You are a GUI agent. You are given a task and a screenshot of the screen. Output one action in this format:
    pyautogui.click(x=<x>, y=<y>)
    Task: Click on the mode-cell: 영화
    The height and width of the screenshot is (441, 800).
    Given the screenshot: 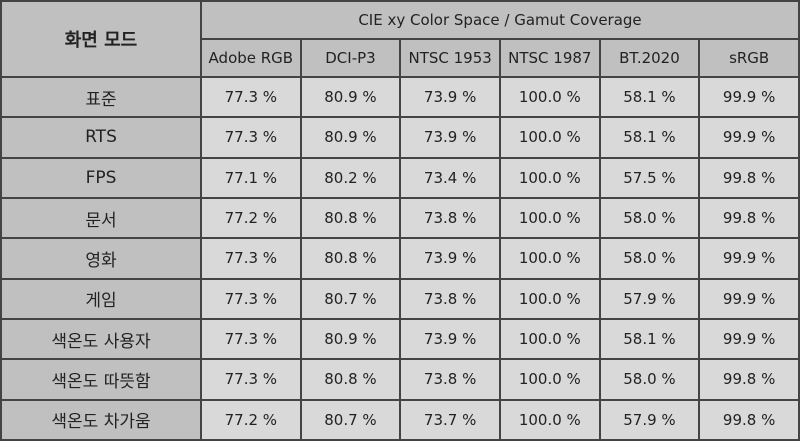 What is the action you would take?
    pyautogui.click(x=101, y=258)
    